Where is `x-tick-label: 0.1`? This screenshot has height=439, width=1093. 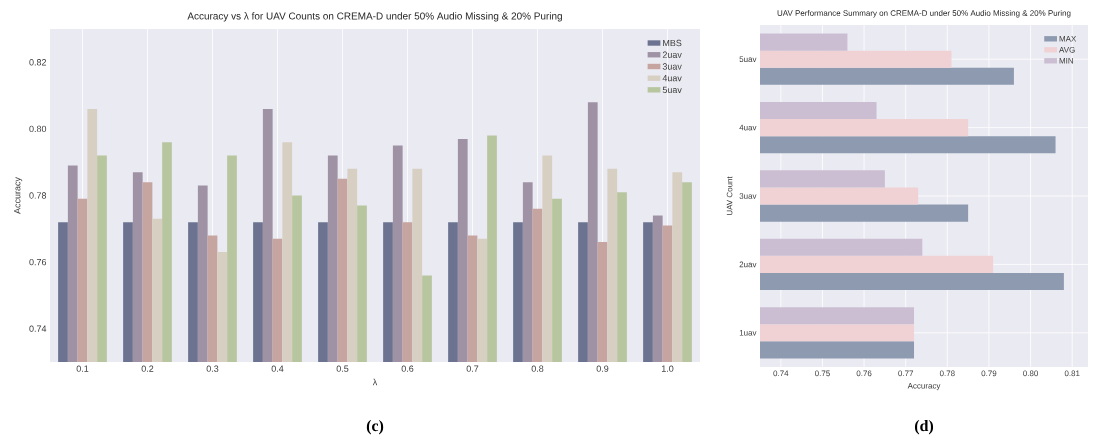
x-tick-label: 0.1 is located at coordinates (82, 368).